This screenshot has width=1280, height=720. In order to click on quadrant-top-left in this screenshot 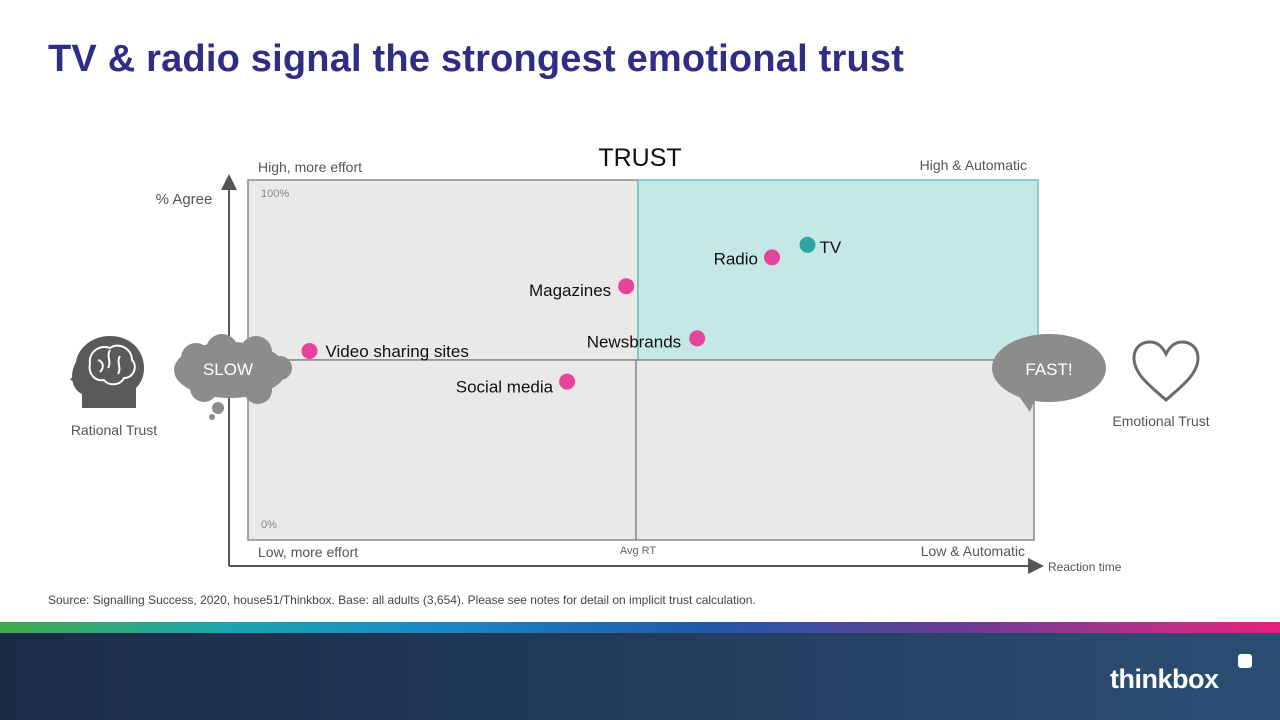, I will do `click(443, 270)`.